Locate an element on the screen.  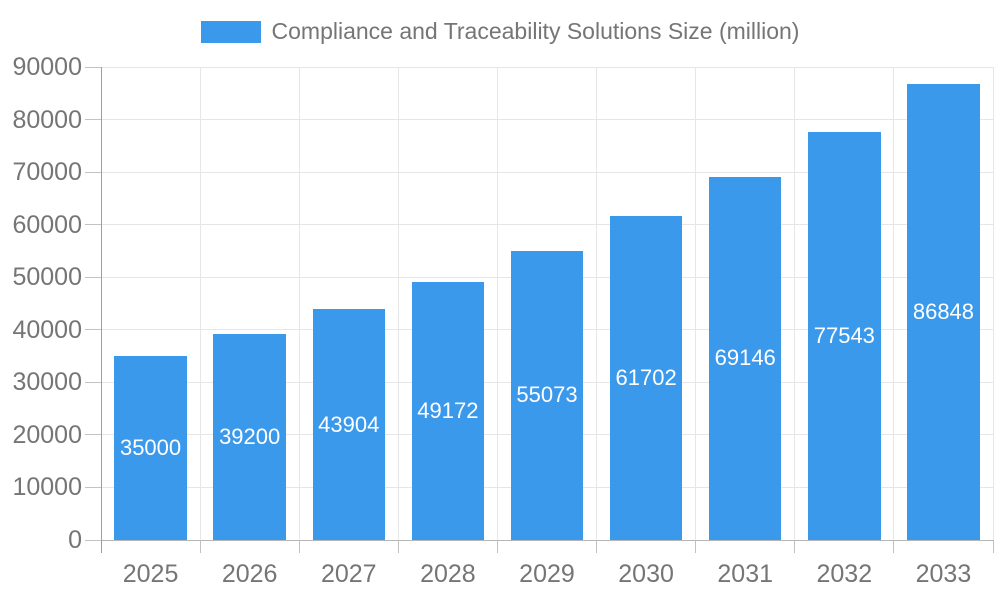
bar-2026: 39200 is located at coordinates (249, 436).